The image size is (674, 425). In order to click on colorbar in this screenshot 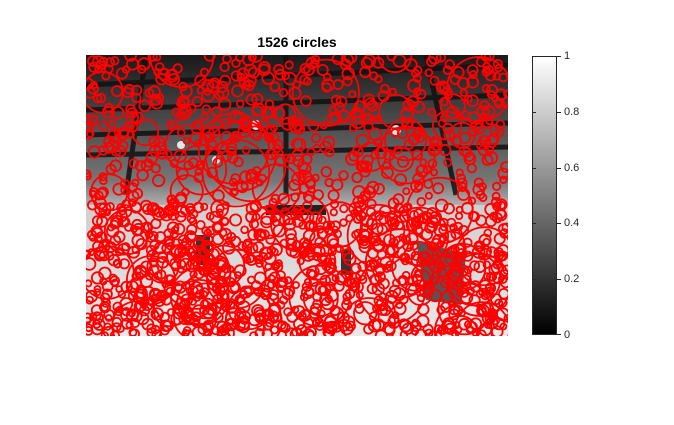, I will do `click(544, 195)`.